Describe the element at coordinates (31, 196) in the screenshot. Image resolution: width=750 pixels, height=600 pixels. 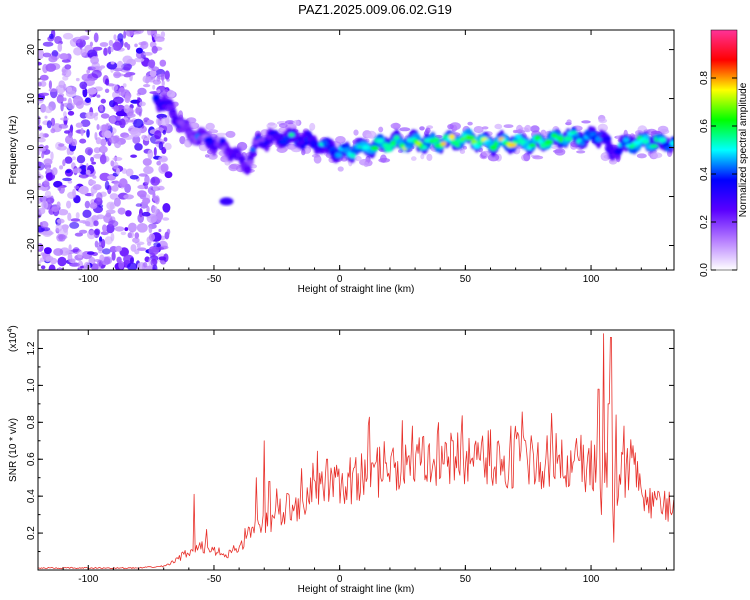
I see `y-tick-label: -10` at that location.